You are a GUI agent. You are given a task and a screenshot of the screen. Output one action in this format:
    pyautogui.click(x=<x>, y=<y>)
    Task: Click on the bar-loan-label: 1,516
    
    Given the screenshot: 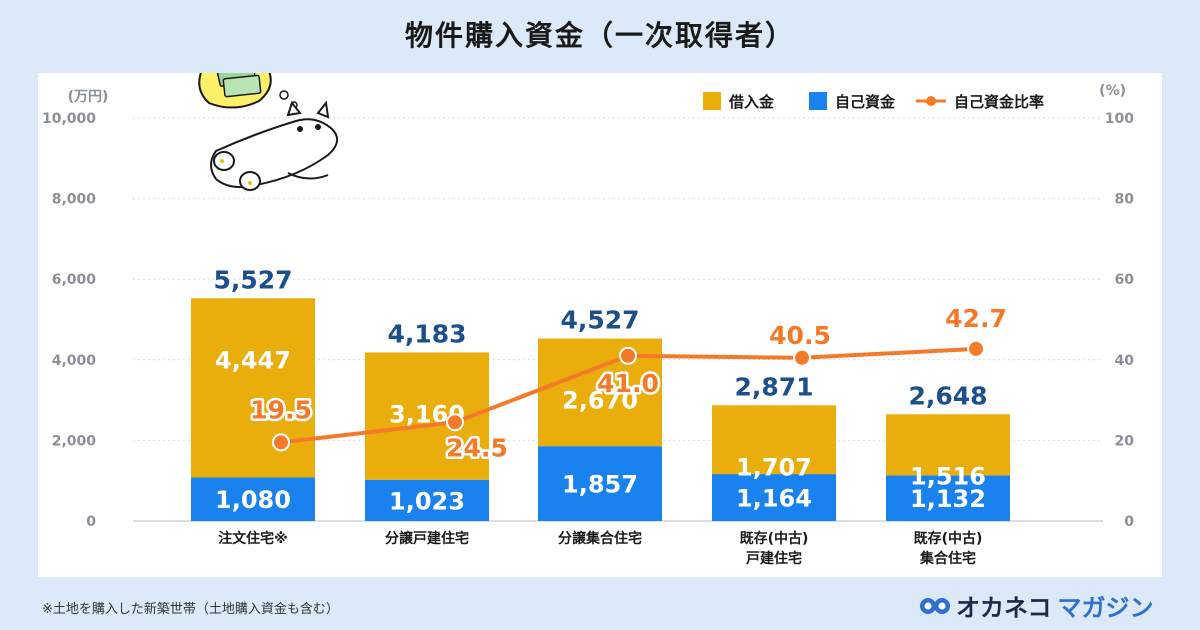 What is the action you would take?
    pyautogui.click(x=948, y=476)
    